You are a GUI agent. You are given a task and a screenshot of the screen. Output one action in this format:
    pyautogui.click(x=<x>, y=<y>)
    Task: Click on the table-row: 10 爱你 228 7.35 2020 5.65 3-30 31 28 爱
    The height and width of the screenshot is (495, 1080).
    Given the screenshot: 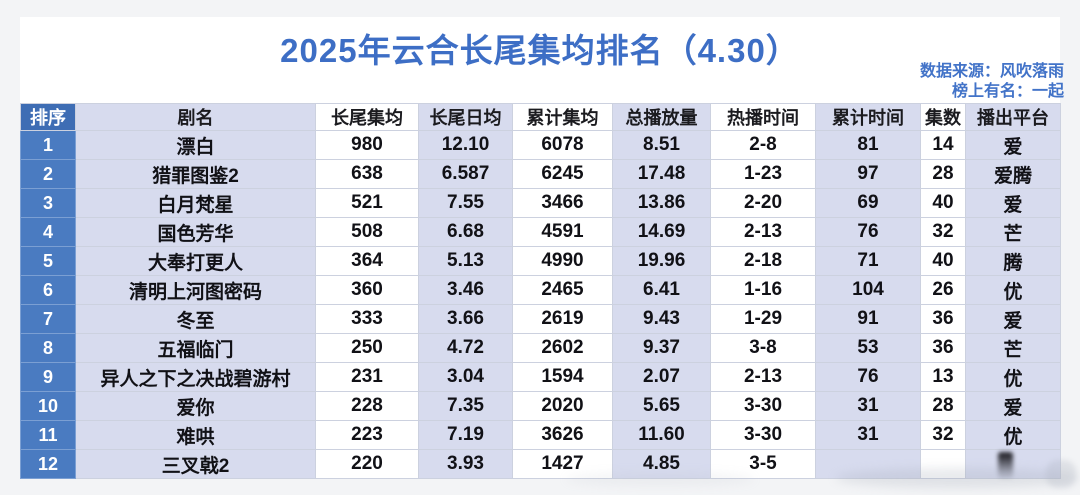 What is the action you would take?
    pyautogui.click(x=540, y=406)
    